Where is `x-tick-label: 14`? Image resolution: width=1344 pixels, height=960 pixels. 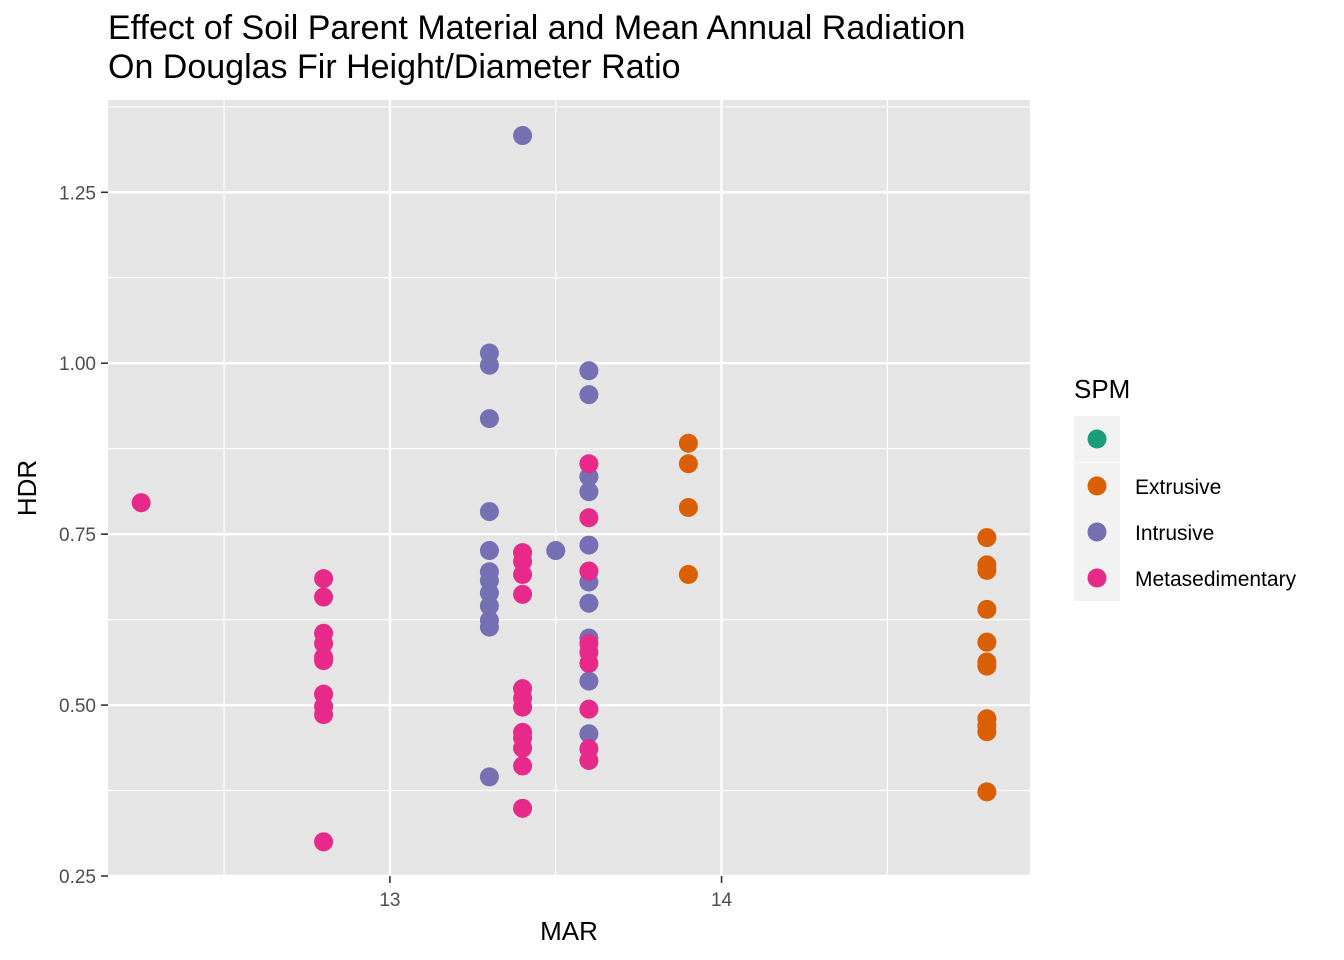 x-tick-label: 14 is located at coordinates (722, 900).